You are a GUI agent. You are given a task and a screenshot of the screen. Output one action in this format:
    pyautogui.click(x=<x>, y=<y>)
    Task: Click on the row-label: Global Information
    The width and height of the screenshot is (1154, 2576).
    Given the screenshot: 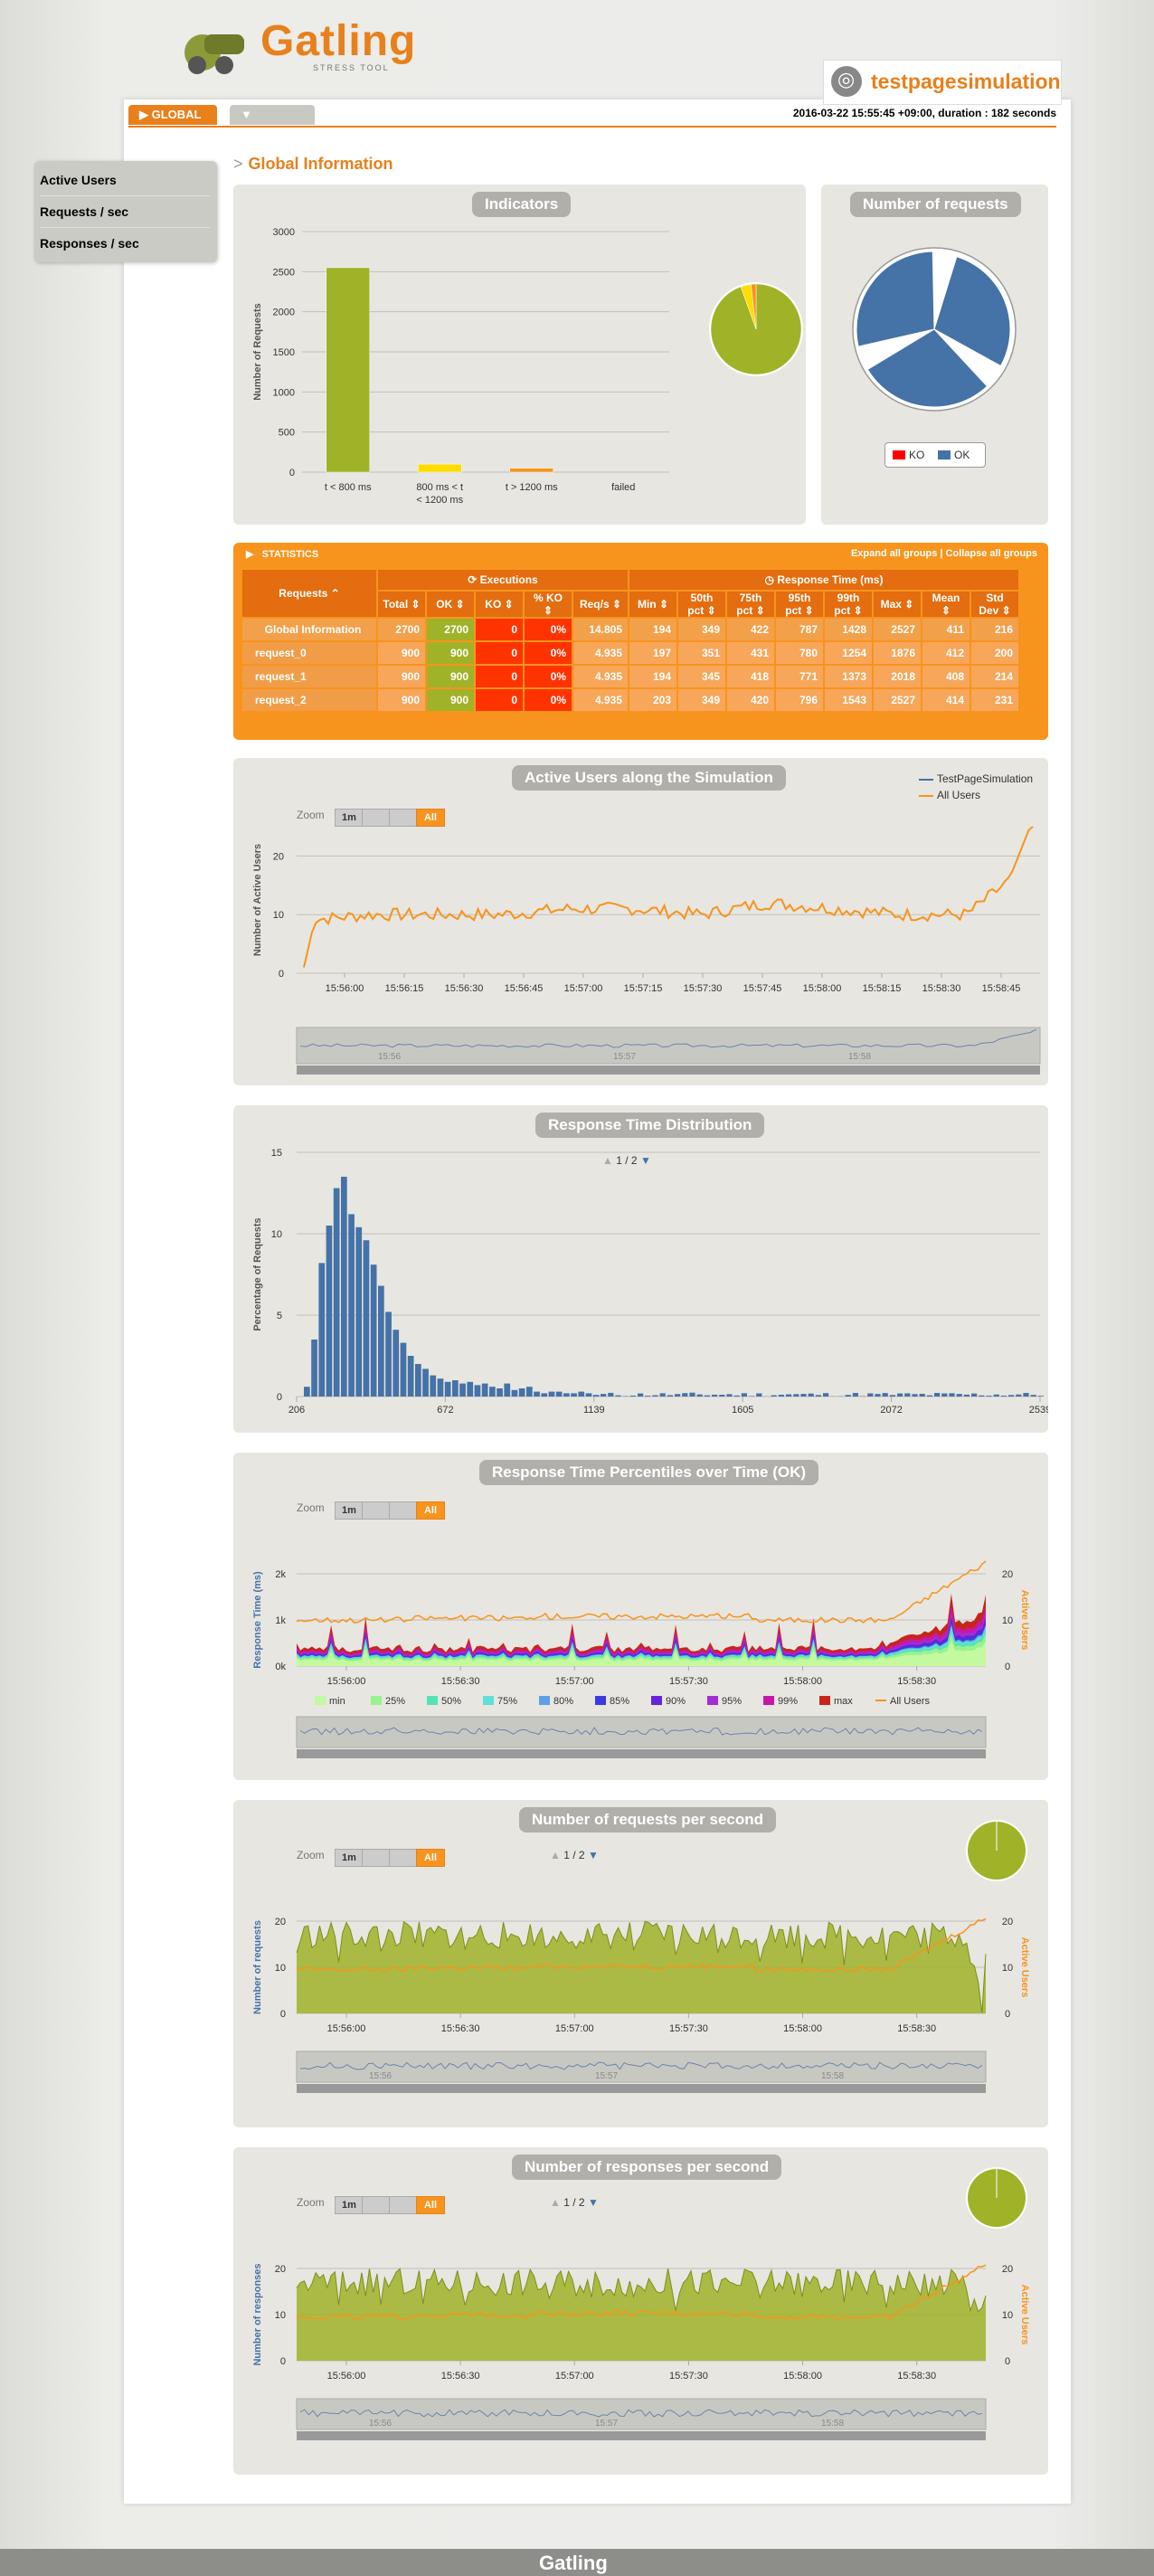 What is the action you would take?
    pyautogui.click(x=309, y=630)
    